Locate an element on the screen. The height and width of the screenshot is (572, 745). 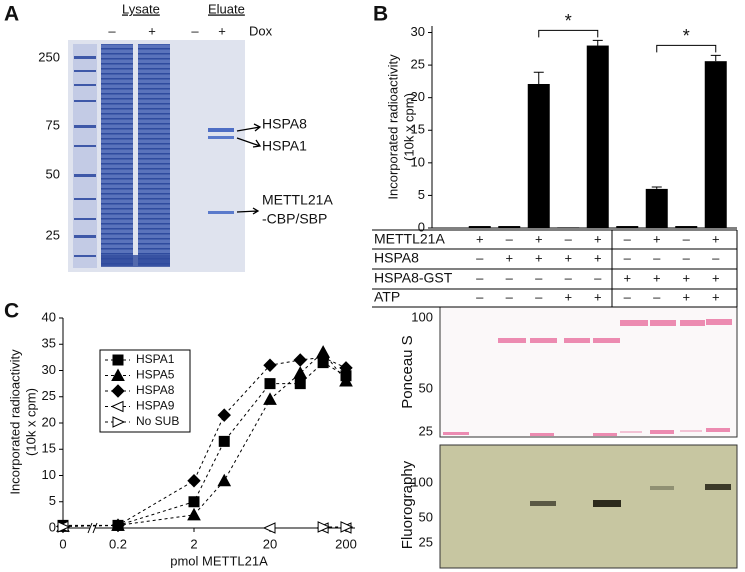
gel-label: Ponceau S is located at coordinates (407, 371).